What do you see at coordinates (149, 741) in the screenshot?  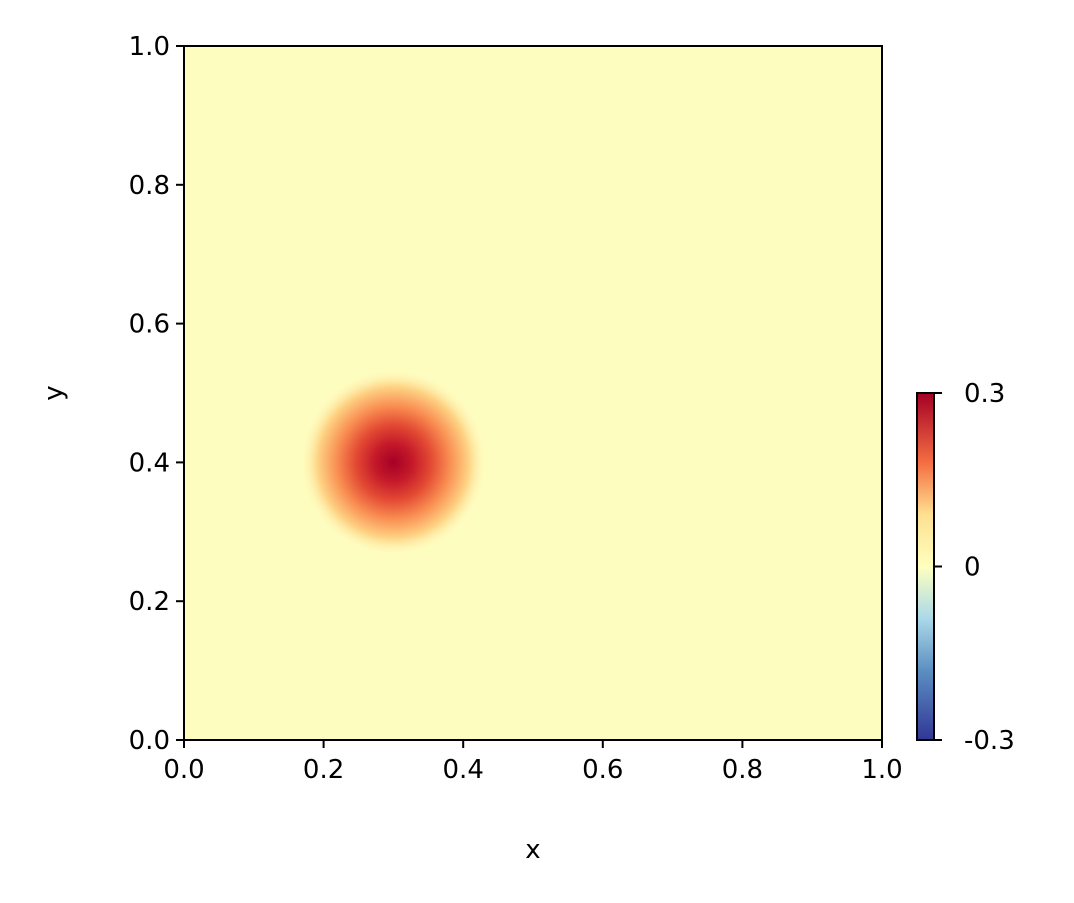 I see `y-tick-label: 0.0` at bounding box center [149, 741].